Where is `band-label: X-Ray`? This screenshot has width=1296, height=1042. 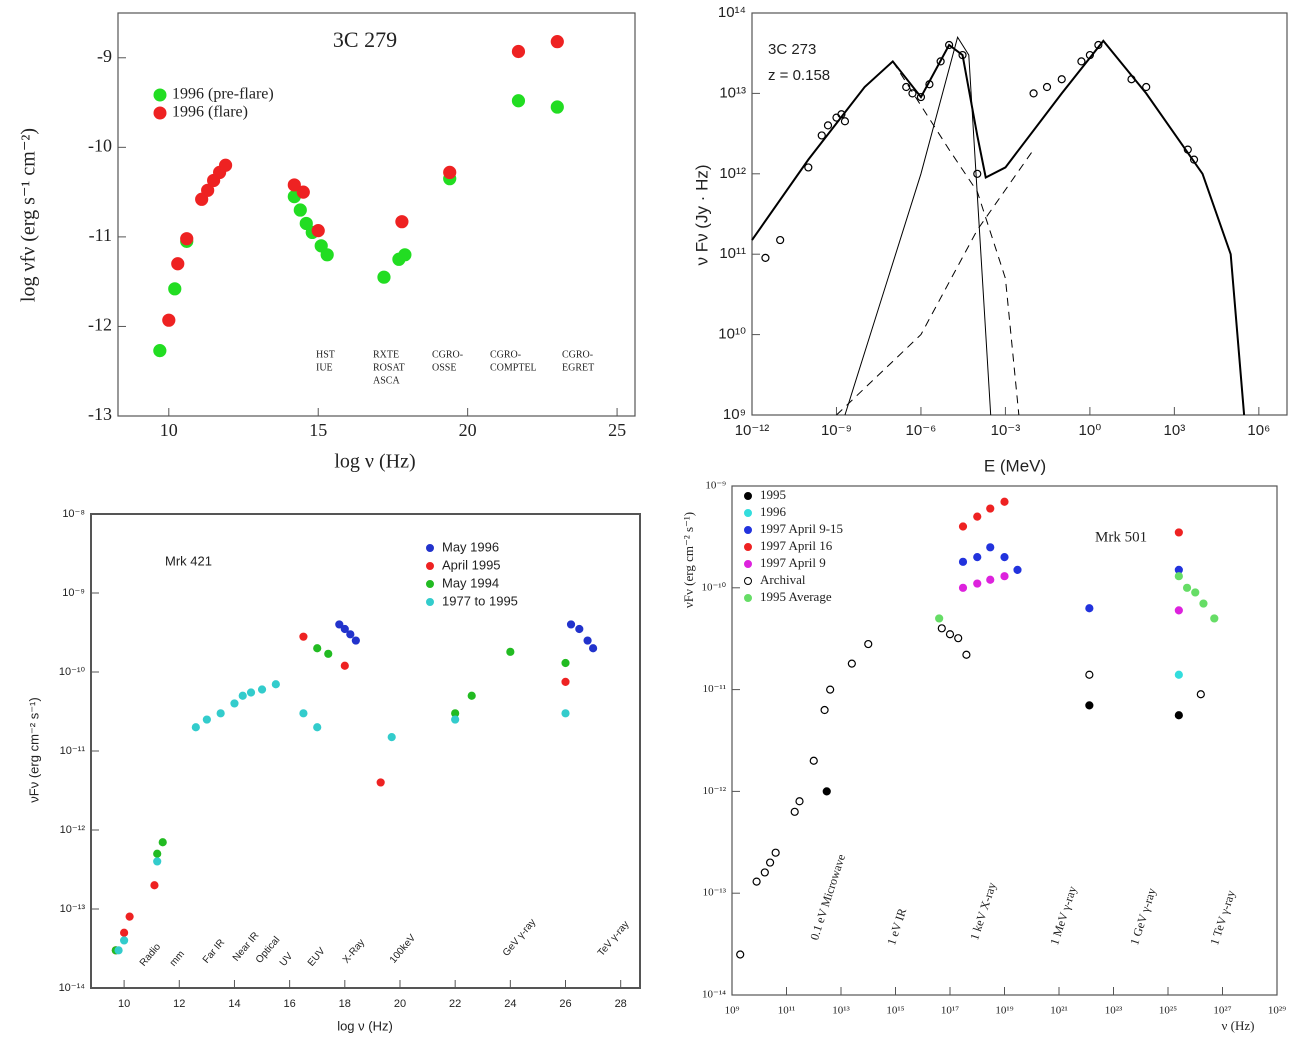
band-label: X-Ray is located at coordinates (354, 951).